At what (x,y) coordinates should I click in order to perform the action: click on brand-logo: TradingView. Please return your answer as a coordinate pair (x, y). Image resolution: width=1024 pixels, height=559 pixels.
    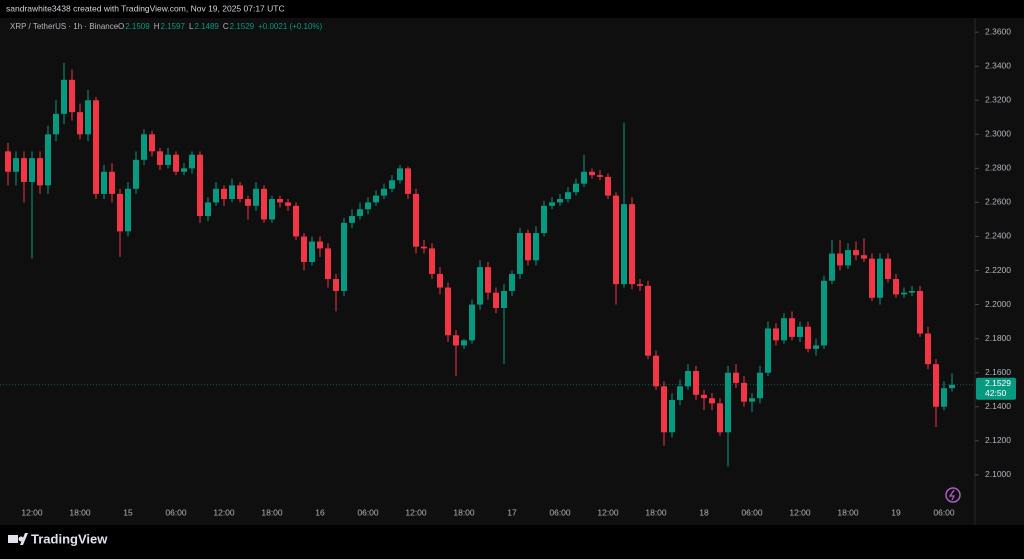
    Looking at the image, I should click on (58, 538).